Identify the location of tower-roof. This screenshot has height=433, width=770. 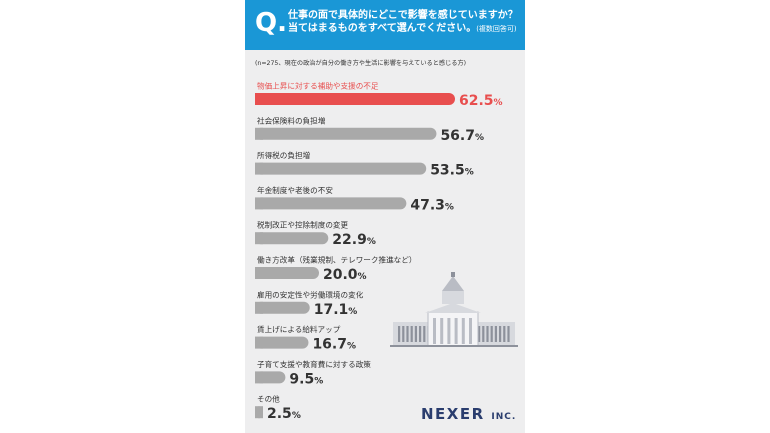
(453, 283).